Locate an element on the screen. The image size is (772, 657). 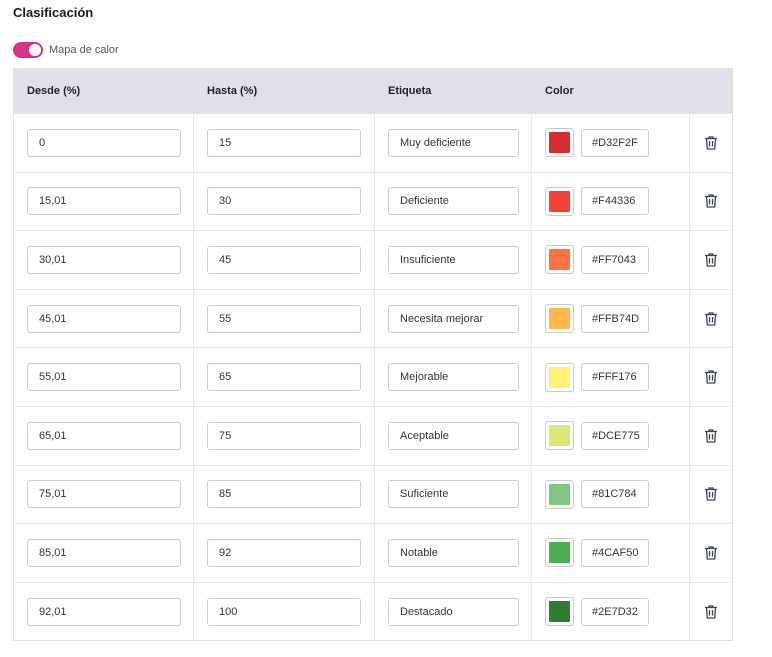
table-row: 85,01 92 Notable #4CAF50 is located at coordinates (373, 552).